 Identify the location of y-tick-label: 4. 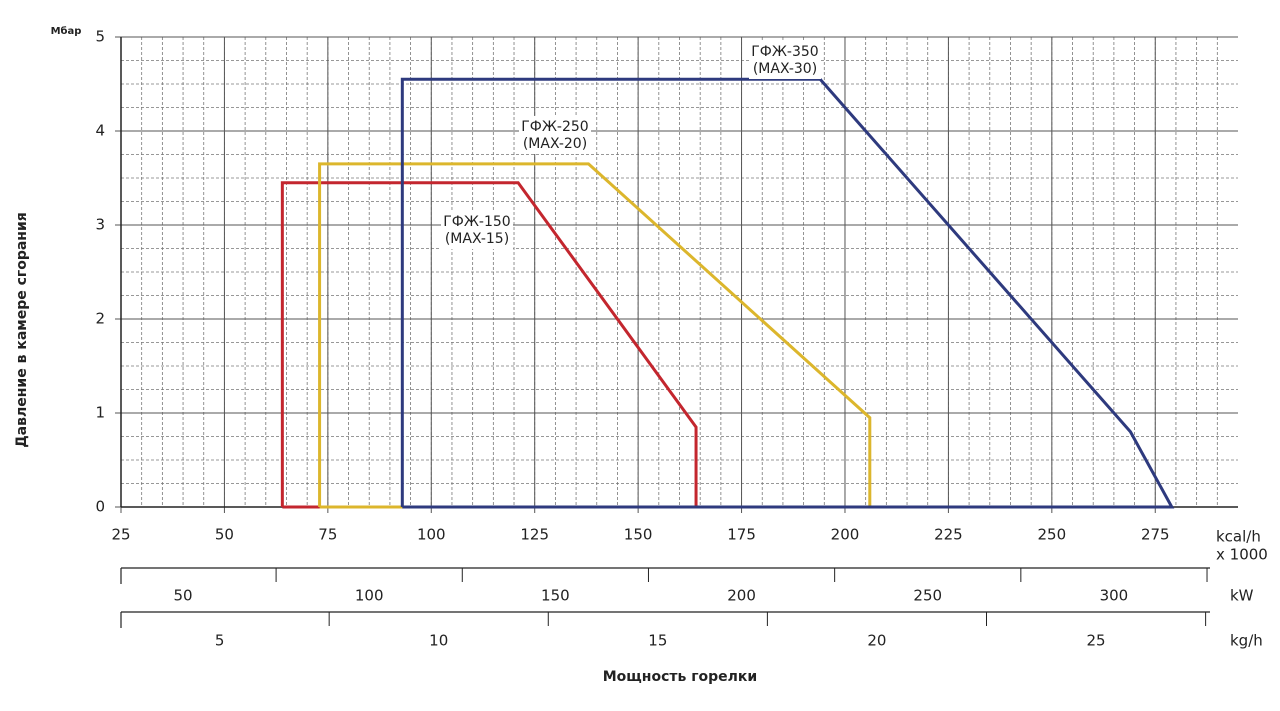
(100, 131).